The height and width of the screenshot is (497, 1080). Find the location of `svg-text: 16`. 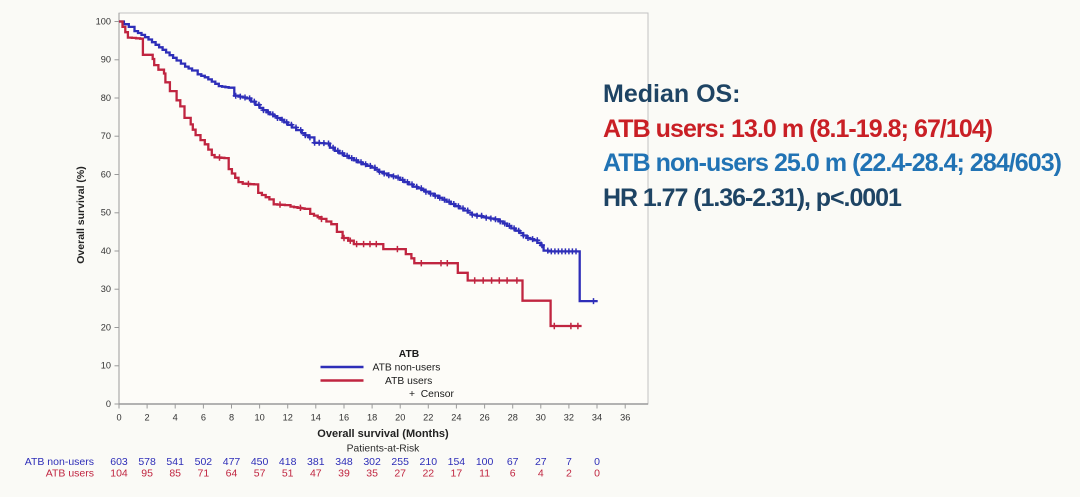

svg-text: 16 is located at coordinates (344, 418).